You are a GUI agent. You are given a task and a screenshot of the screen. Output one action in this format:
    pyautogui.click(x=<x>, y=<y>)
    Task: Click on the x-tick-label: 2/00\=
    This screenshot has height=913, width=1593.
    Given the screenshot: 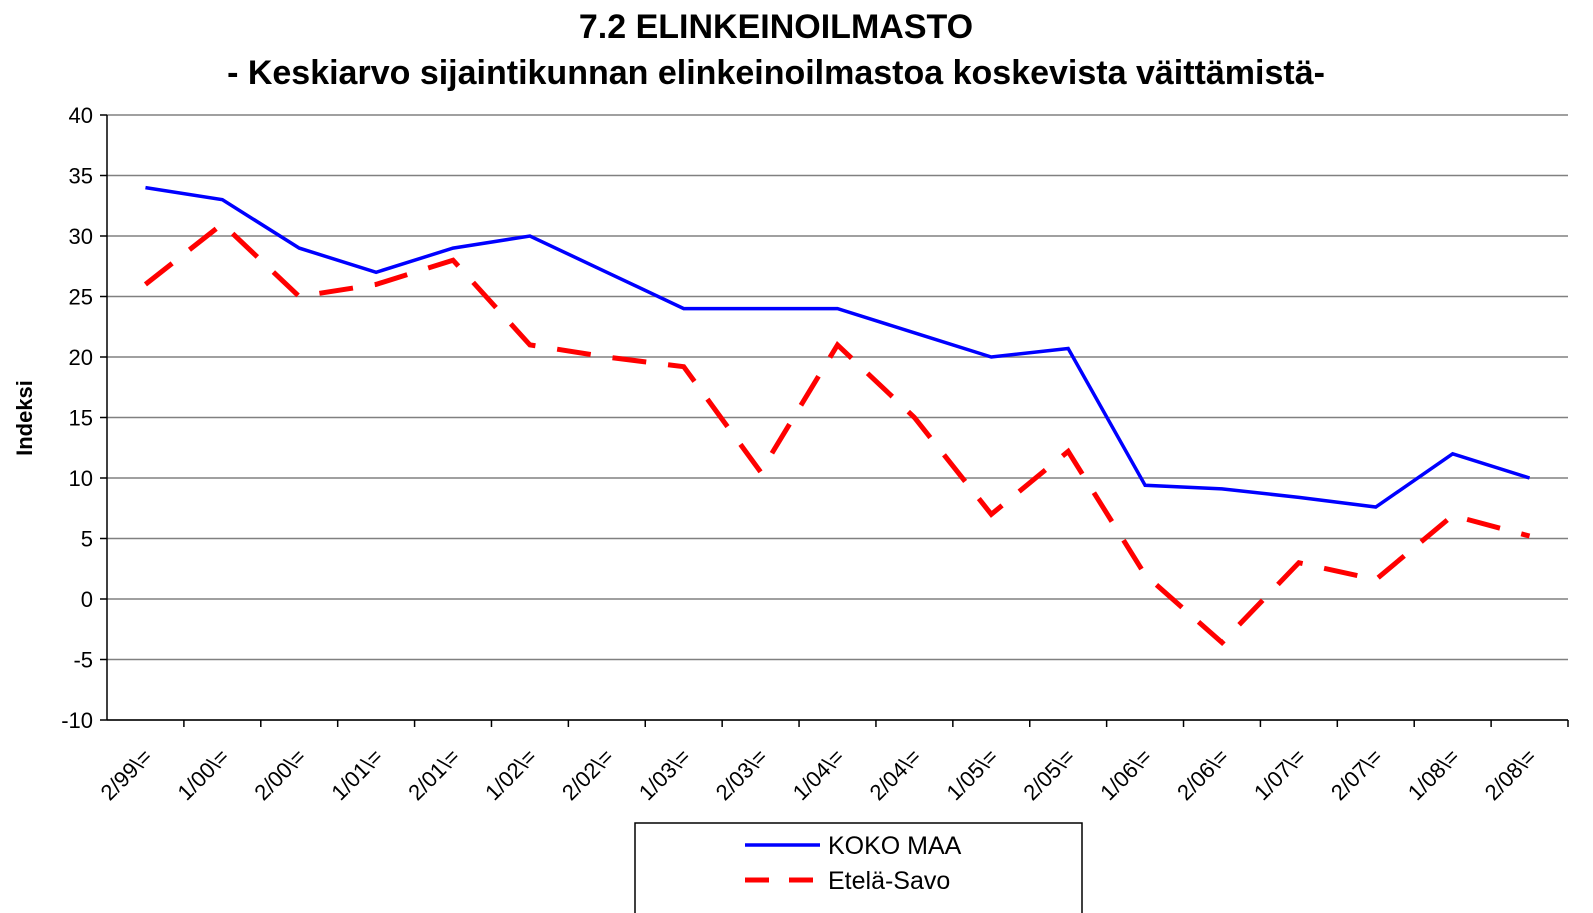 What is the action you would take?
    pyautogui.click(x=279, y=774)
    